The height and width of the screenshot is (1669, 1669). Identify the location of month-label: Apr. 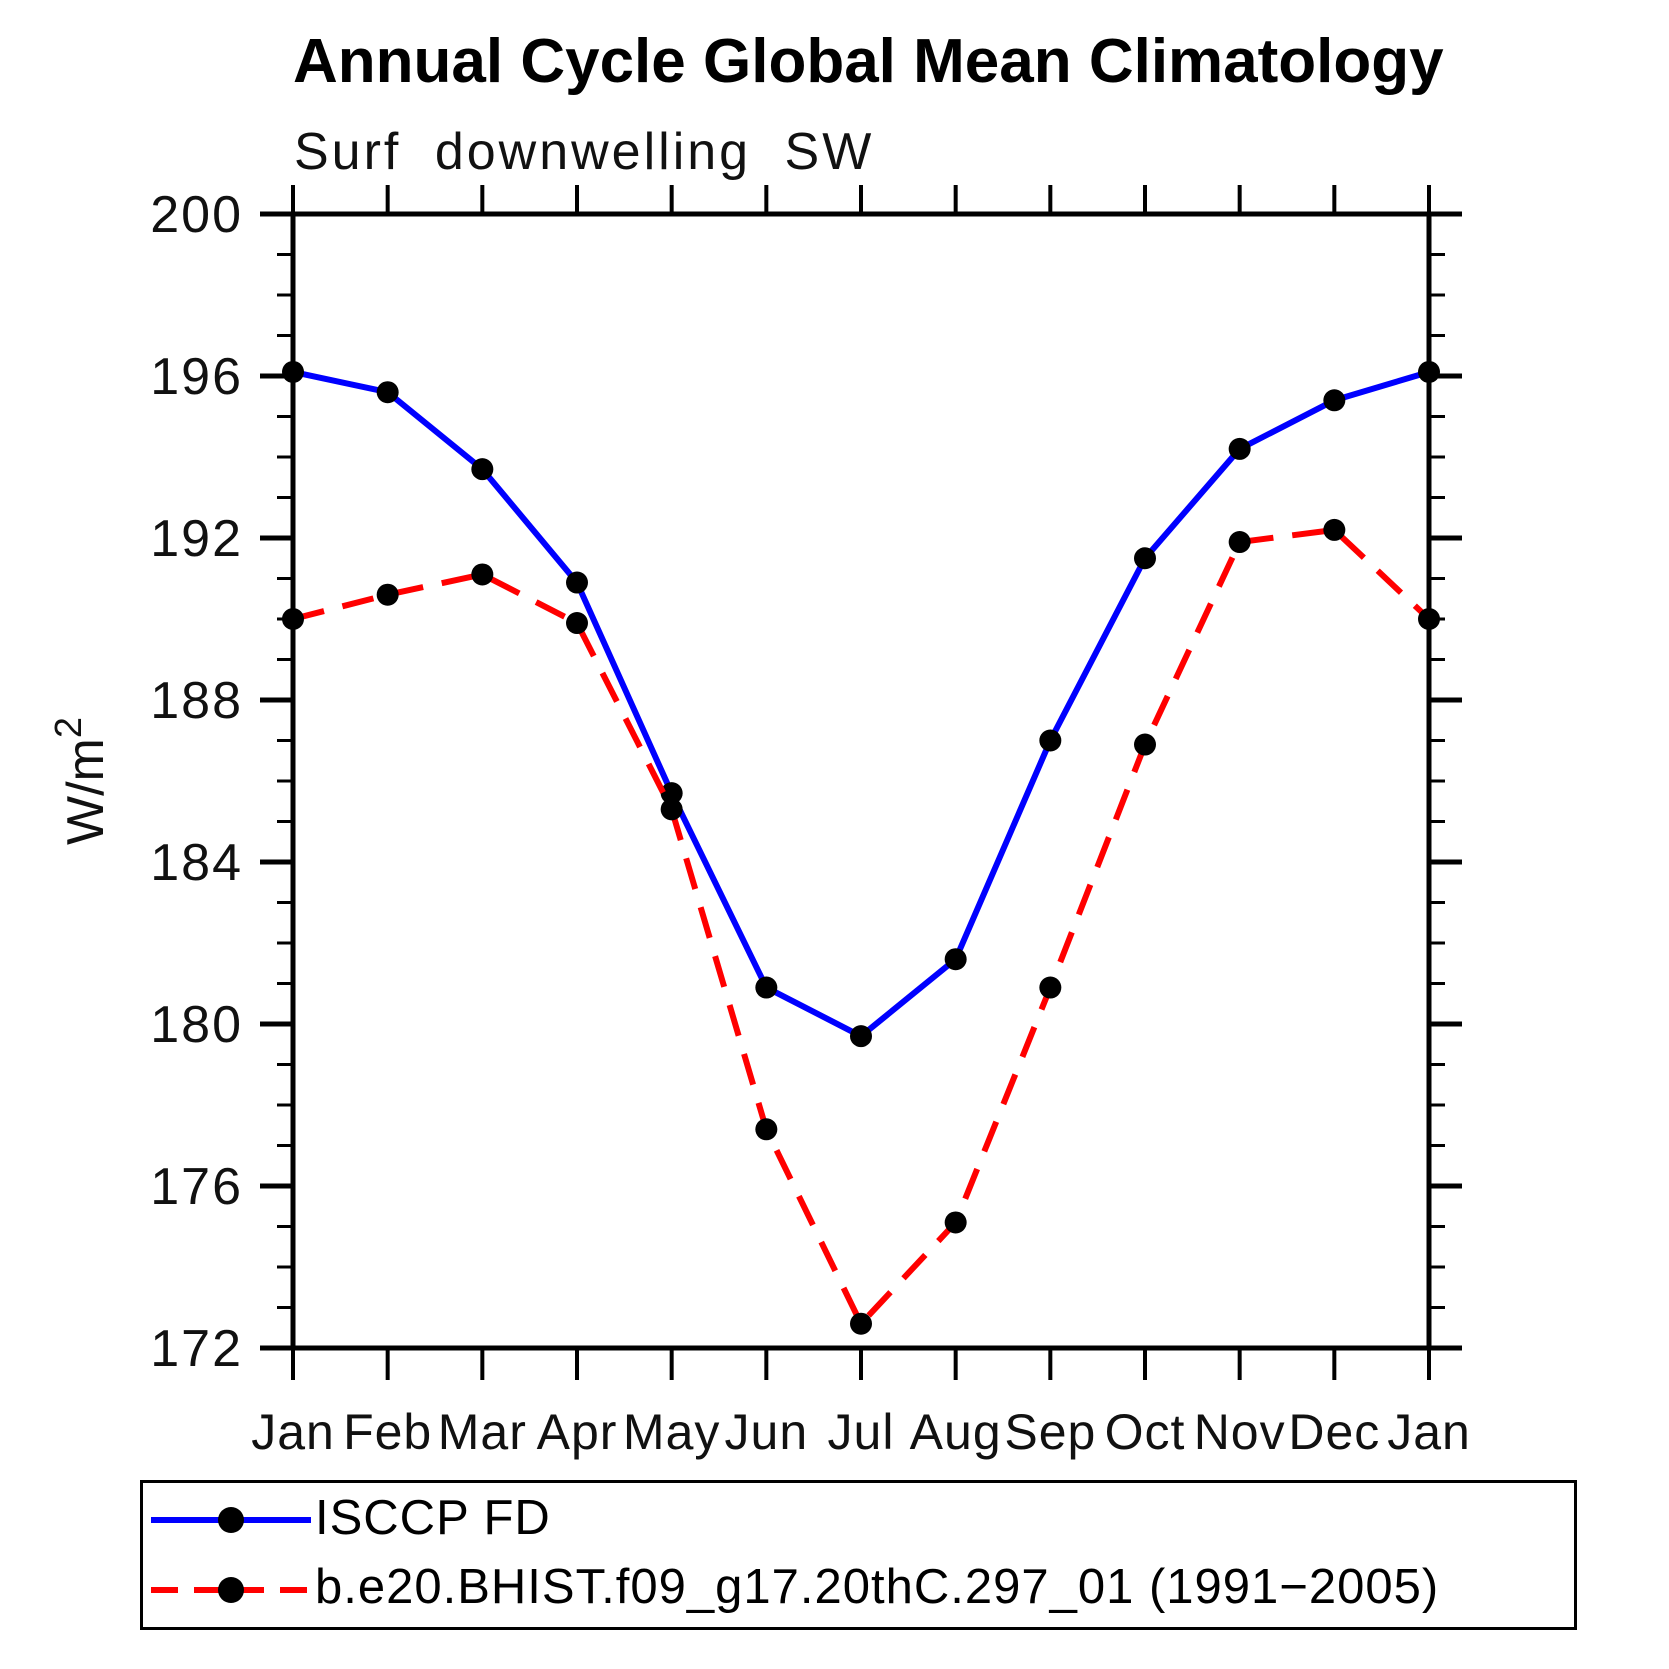
(577, 1432).